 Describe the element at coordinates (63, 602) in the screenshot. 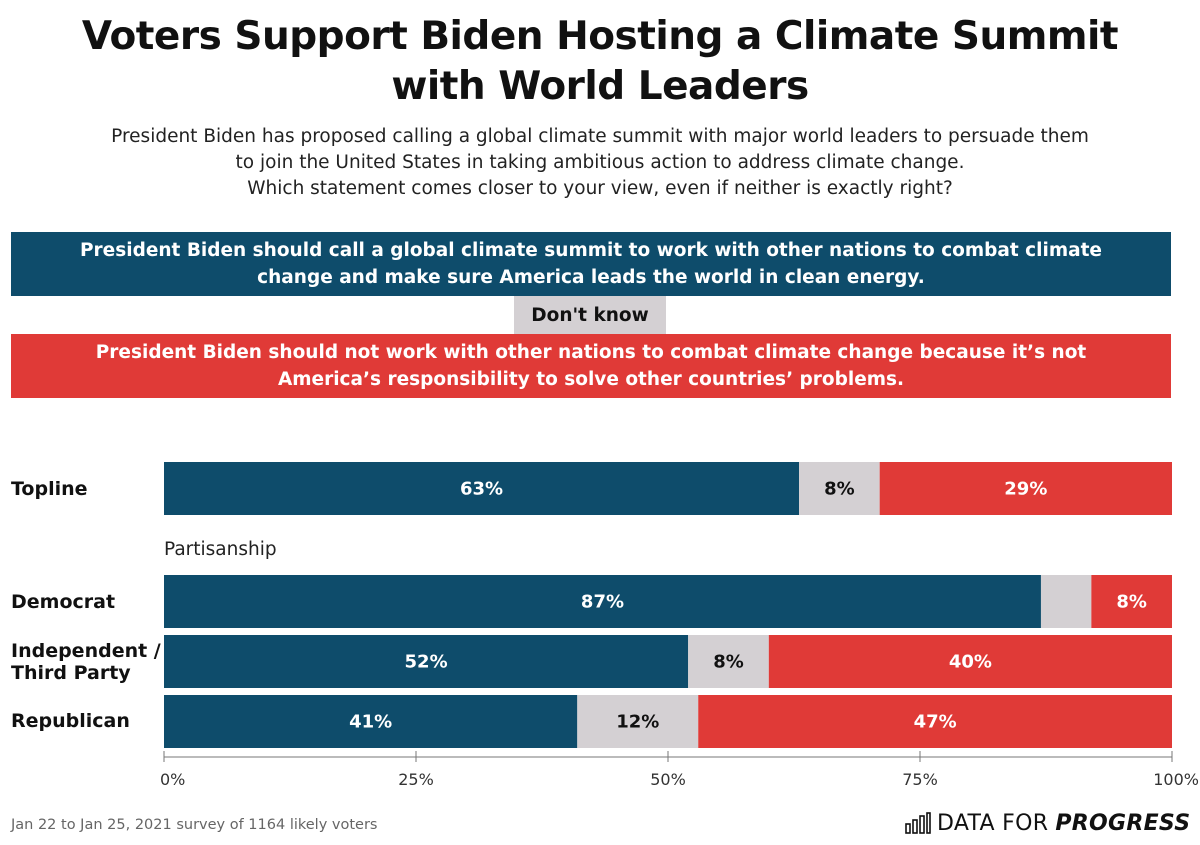

I see `row-label-democrat: Democrat` at that location.